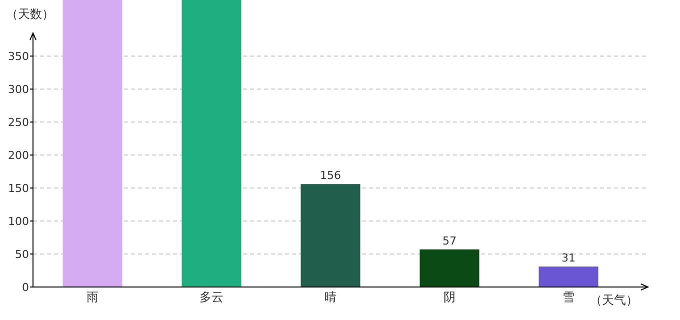 This screenshot has width=680, height=320. I want to click on y-tick-label: 50, so click(22, 255).